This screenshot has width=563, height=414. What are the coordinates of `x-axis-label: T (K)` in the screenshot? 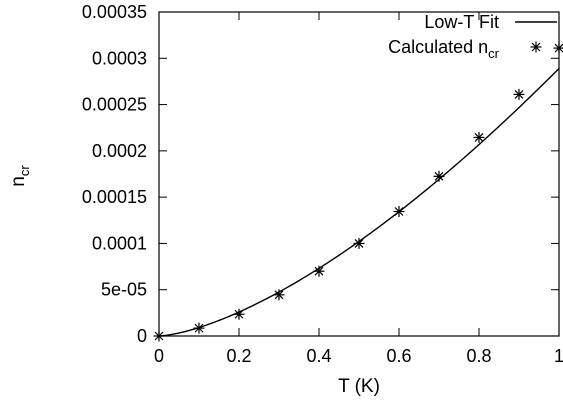 It's located at (359, 386).